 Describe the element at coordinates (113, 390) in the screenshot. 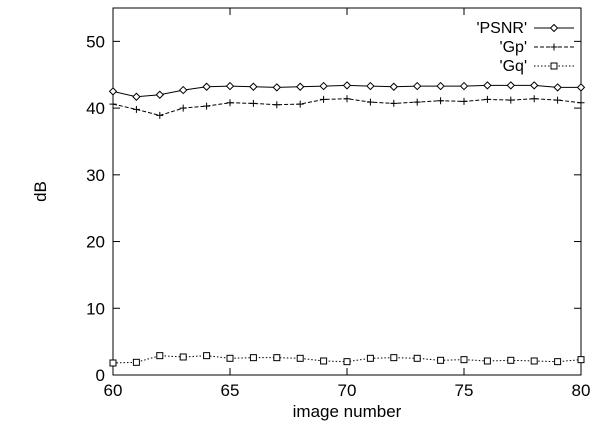

I see `x-tick-label: 60` at that location.